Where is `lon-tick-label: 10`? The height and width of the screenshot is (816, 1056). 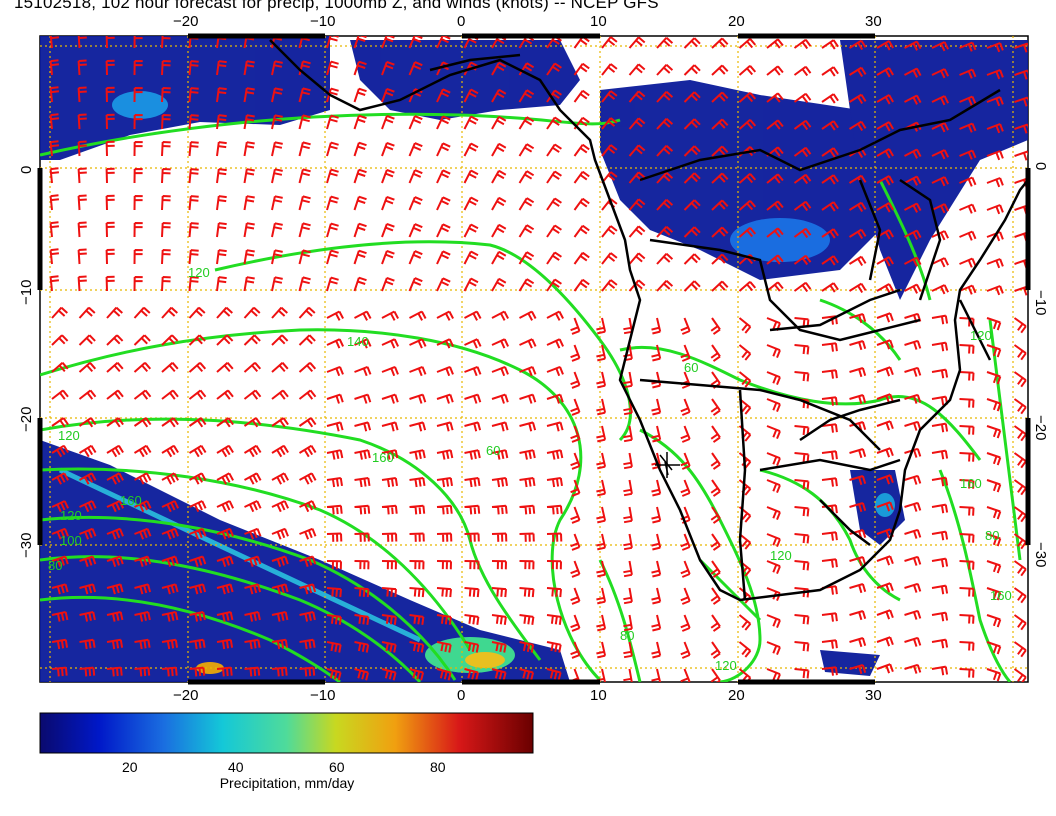
lon-tick-label: 10 is located at coordinates (598, 695).